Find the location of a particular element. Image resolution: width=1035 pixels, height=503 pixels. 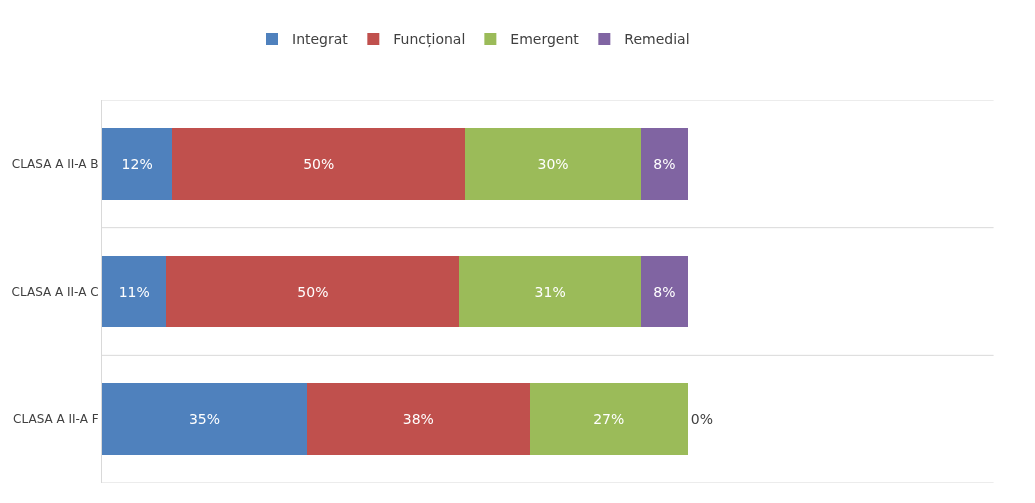

data-label: 12% is located at coordinates (137, 163).